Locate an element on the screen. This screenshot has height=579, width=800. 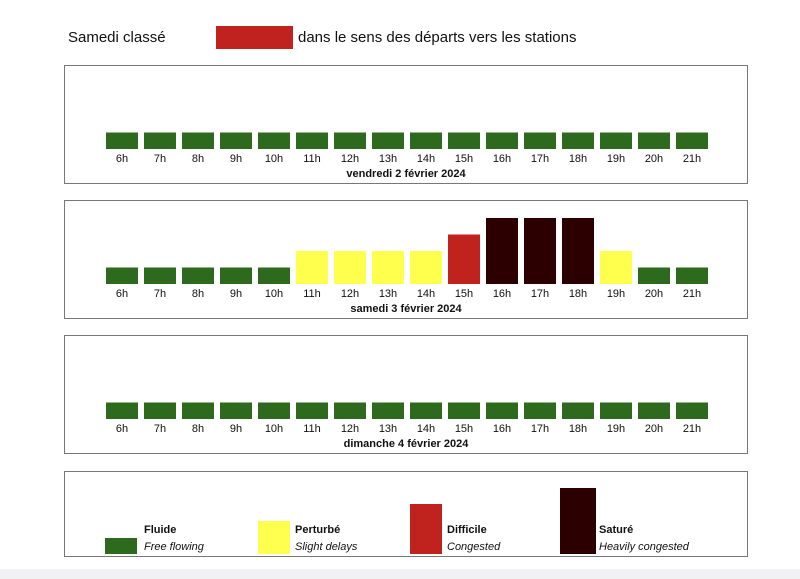
chart-title-sunday: dimanche 4 février 2024 is located at coordinates (406, 444).